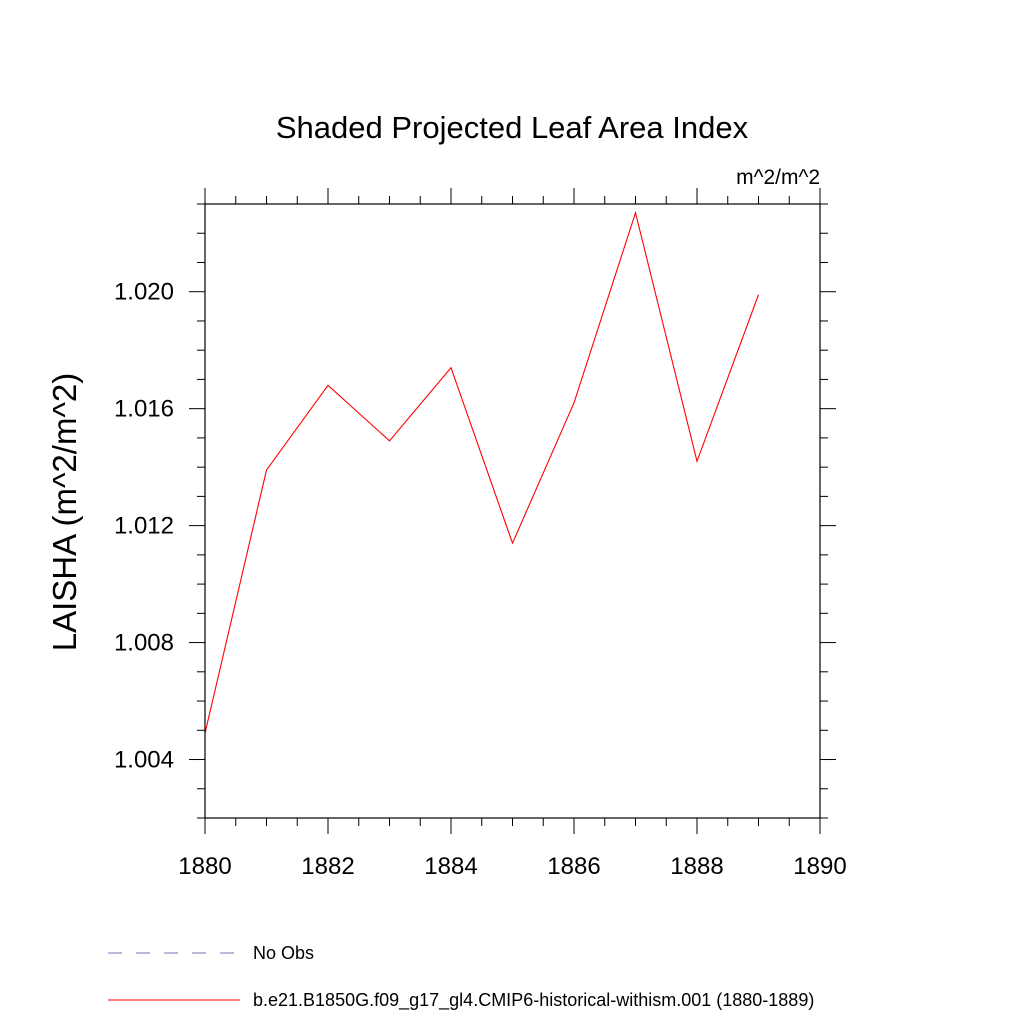 The height and width of the screenshot is (1024, 1024). What do you see at coordinates (573, 866) in the screenshot?
I see `x-tick-label: 1886` at bounding box center [573, 866].